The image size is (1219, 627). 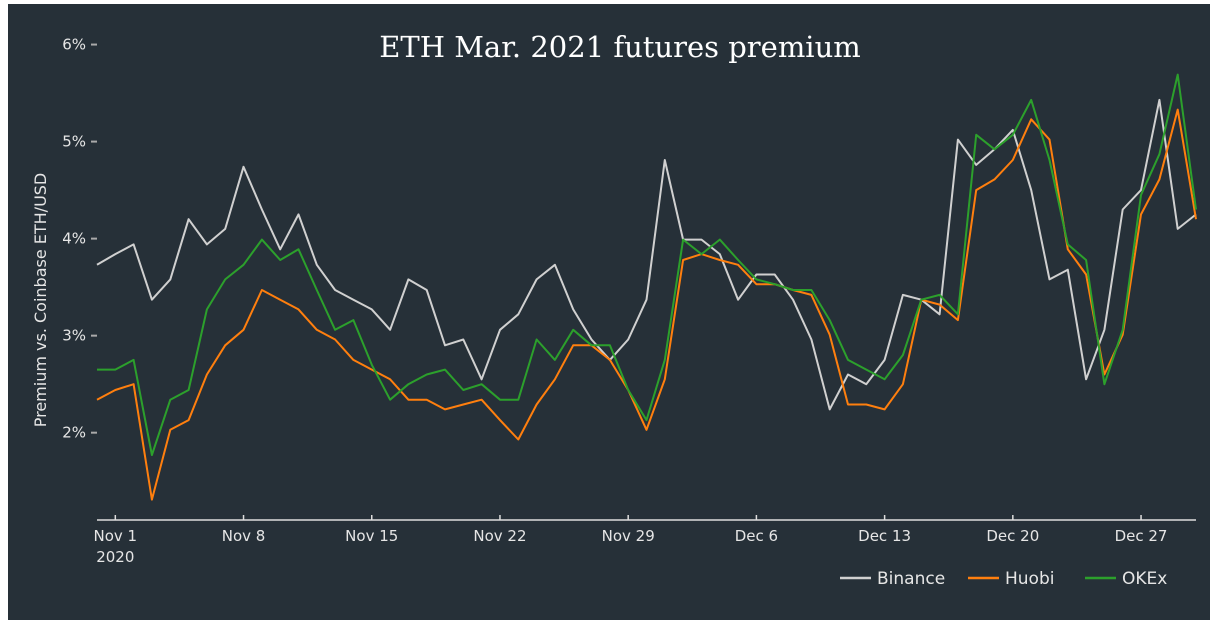 I want to click on legend: Binance Huobi OKEx, so click(x=1003, y=579).